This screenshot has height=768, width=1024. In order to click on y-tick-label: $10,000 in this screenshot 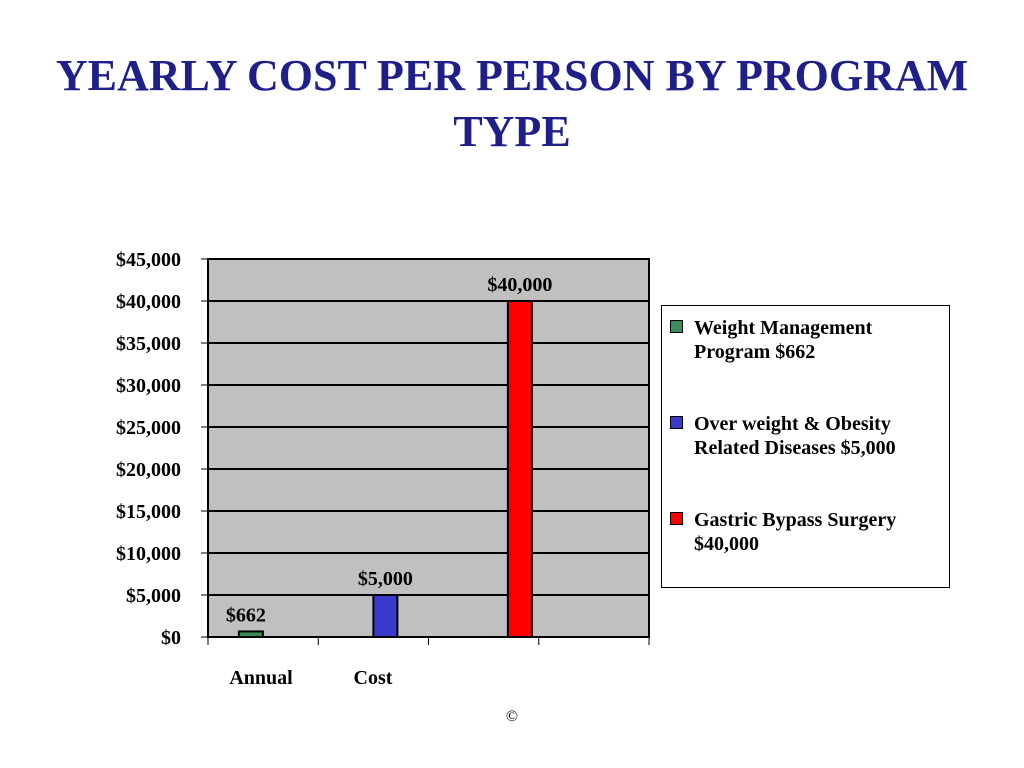, I will do `click(148, 554)`.